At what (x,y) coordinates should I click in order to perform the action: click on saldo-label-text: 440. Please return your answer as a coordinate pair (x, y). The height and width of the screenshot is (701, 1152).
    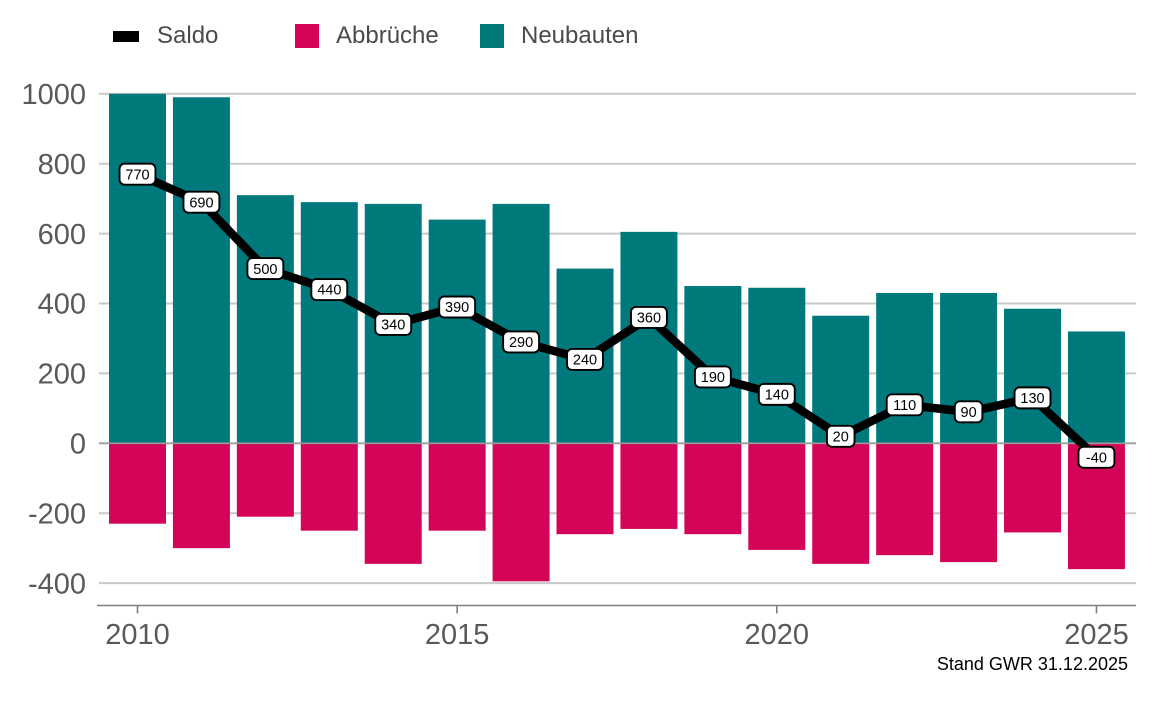
    Looking at the image, I should click on (329, 291).